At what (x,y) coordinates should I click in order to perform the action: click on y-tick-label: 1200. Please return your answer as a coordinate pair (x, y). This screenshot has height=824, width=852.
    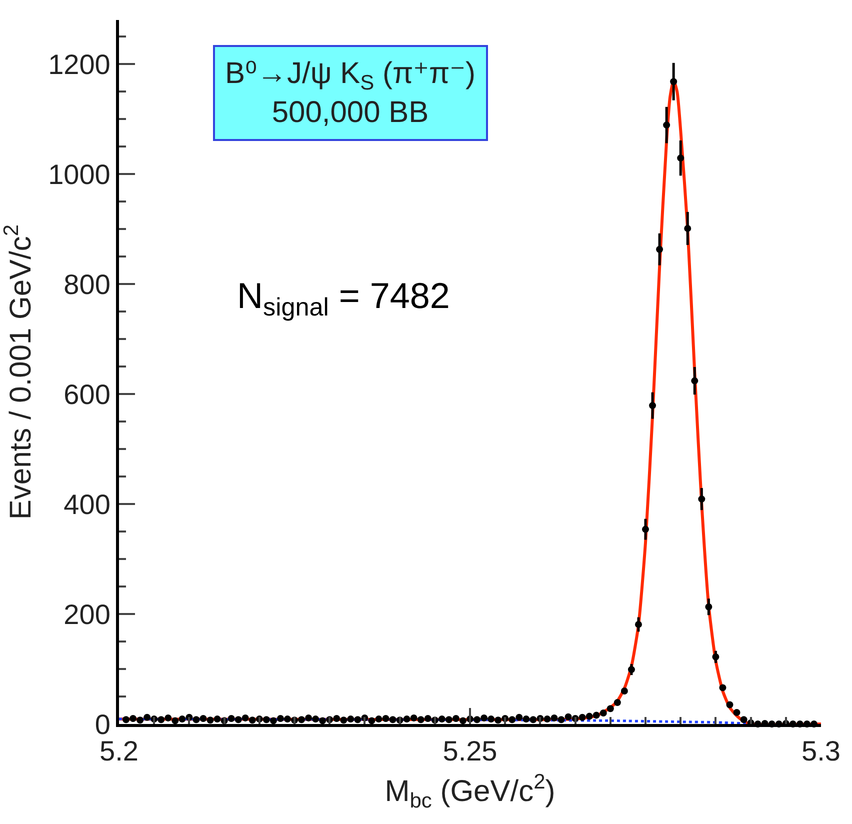
    Looking at the image, I should click on (79, 64).